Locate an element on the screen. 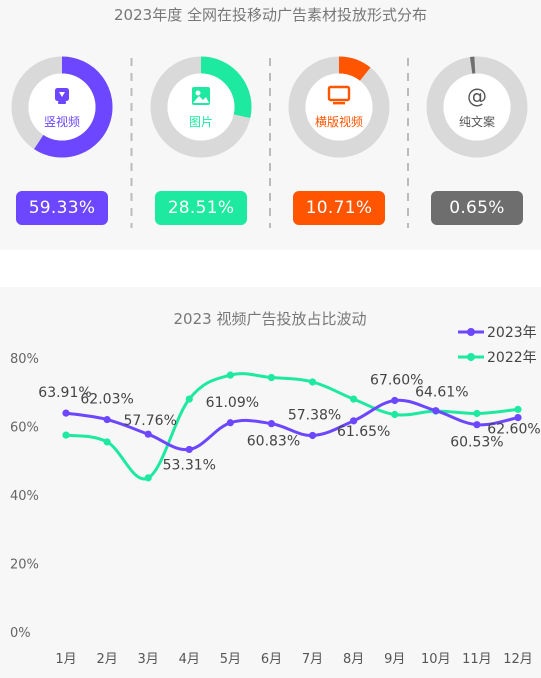  y-tick-label: 80% is located at coordinates (24, 359).